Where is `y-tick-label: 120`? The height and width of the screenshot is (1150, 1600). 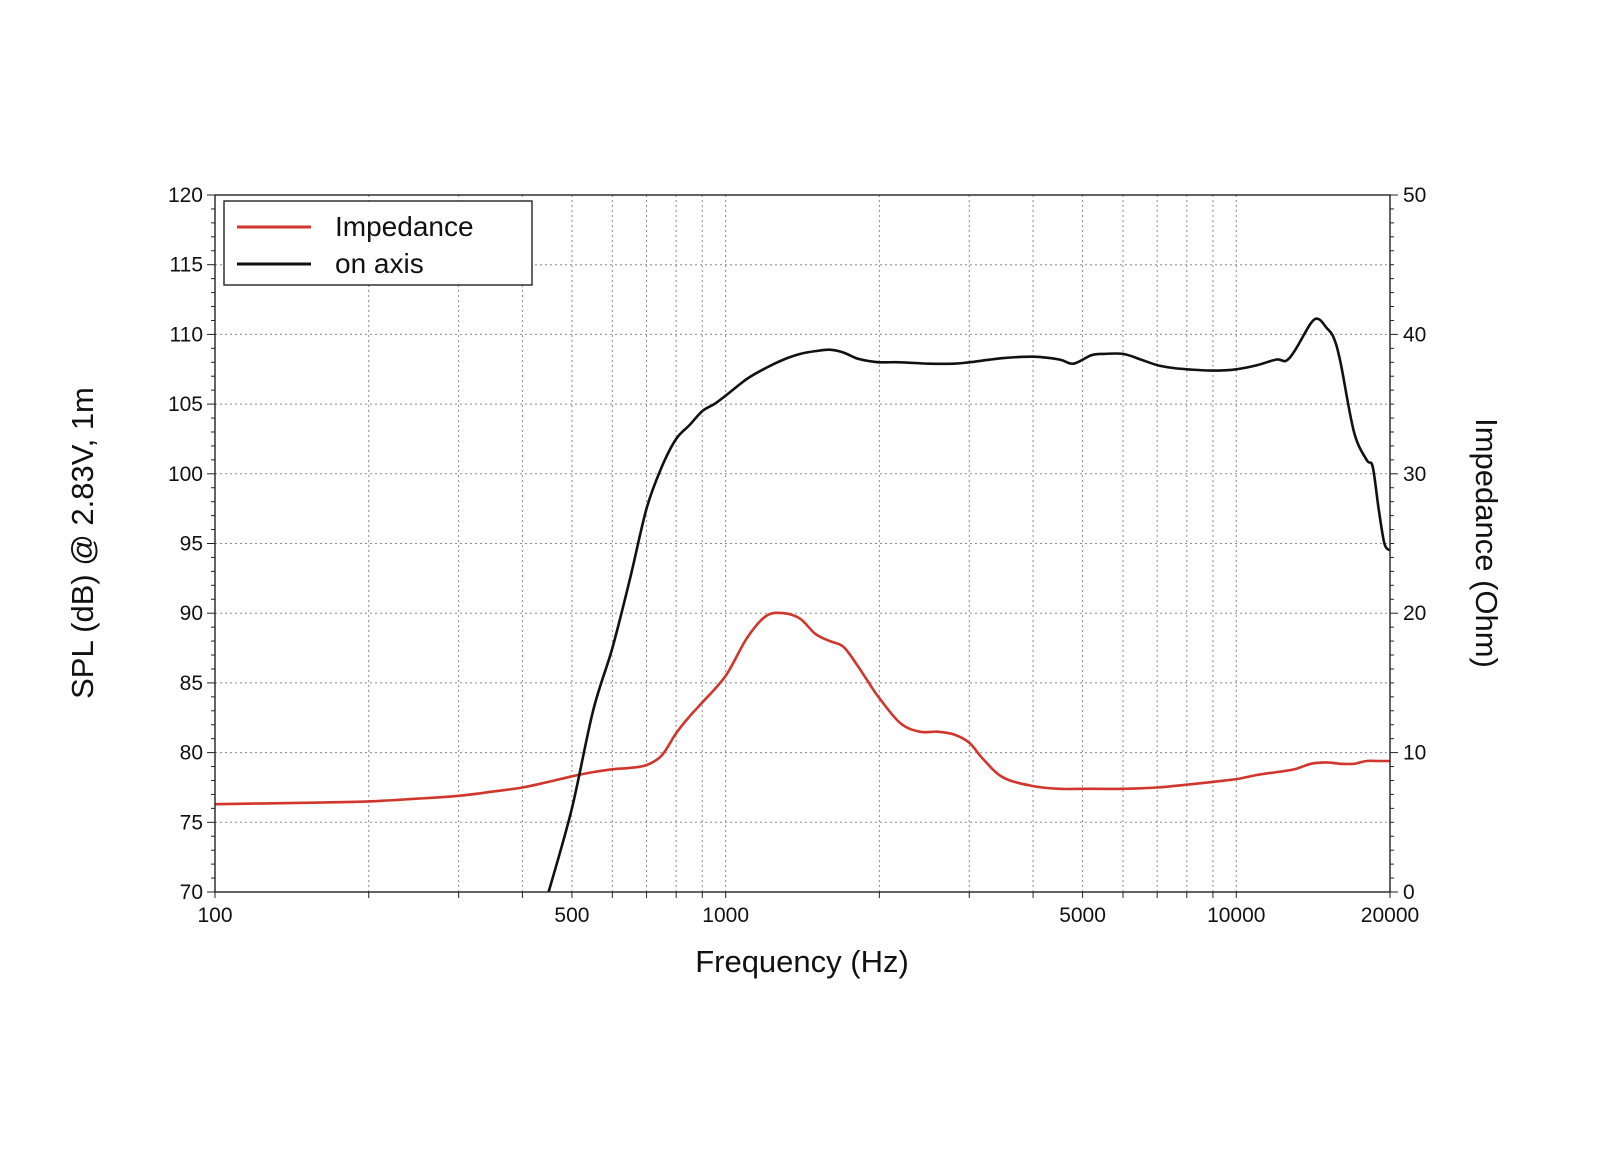
y-tick-label: 120 is located at coordinates (185, 195).